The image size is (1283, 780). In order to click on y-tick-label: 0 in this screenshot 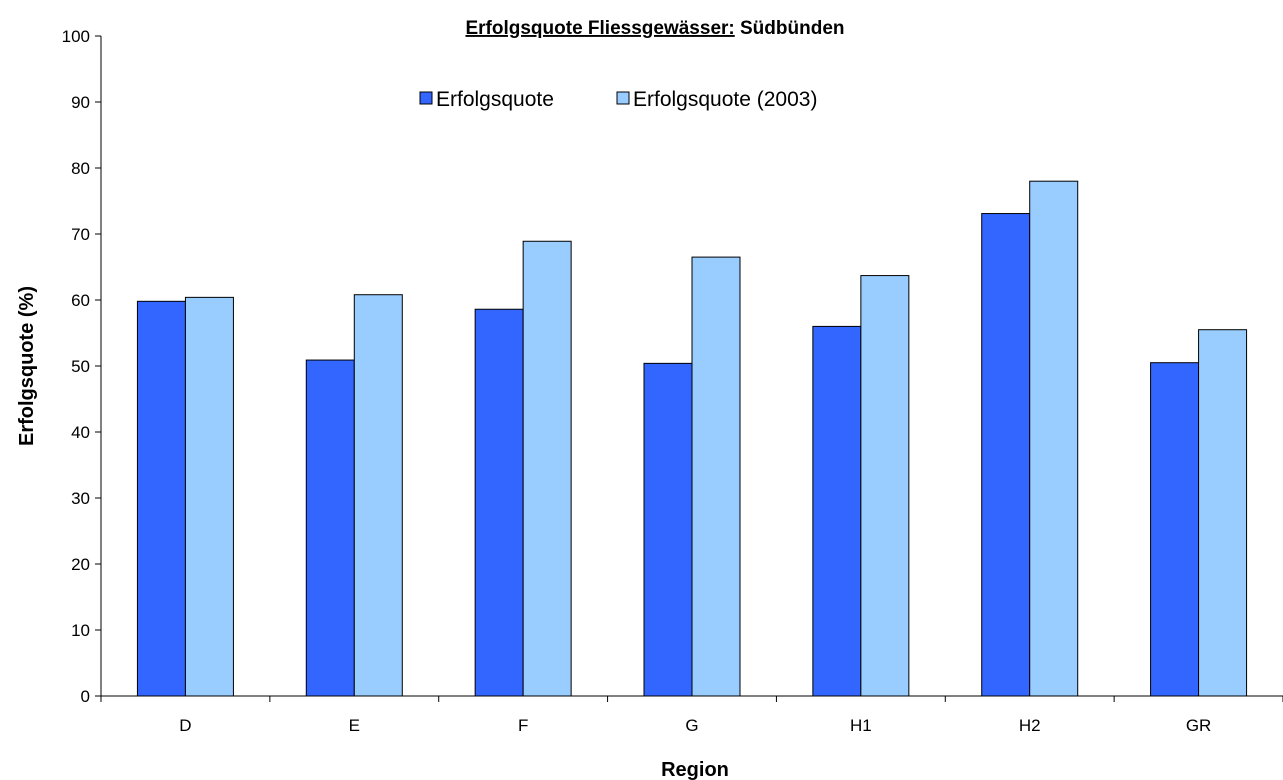, I will do `click(85, 696)`.